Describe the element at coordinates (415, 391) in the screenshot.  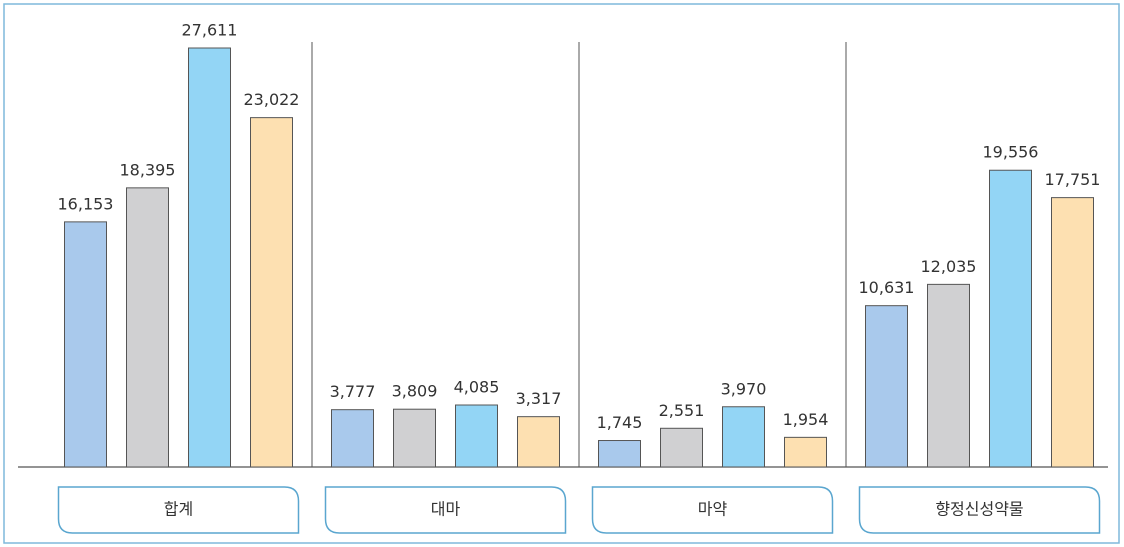
I see `value-label: 3,809` at that location.